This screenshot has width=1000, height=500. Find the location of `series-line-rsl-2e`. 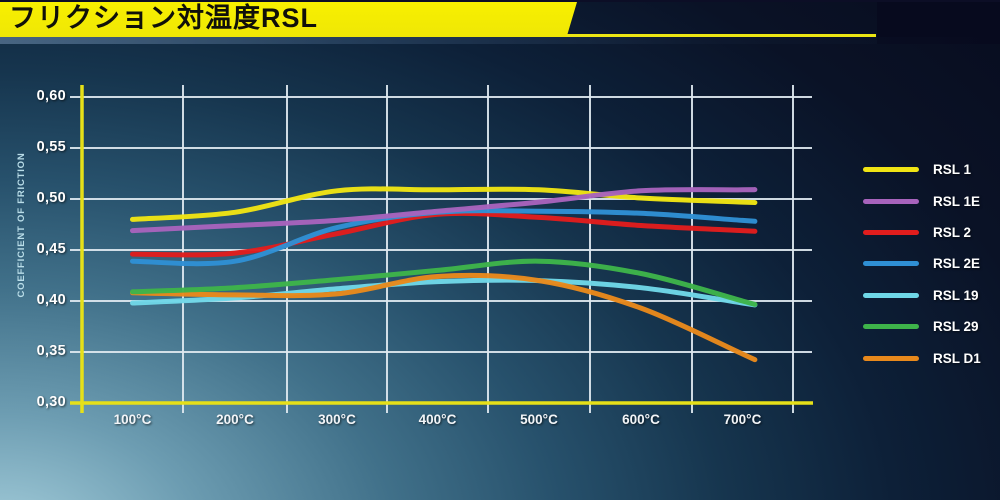

series-line-rsl-2e is located at coordinates (444, 237).